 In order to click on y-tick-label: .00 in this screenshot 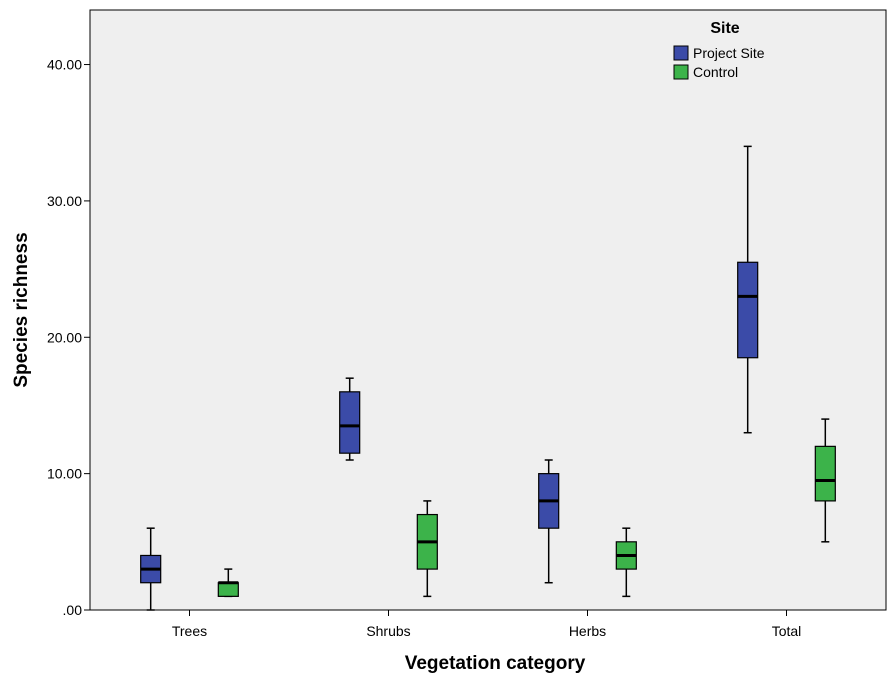, I will do `click(73, 610)`.